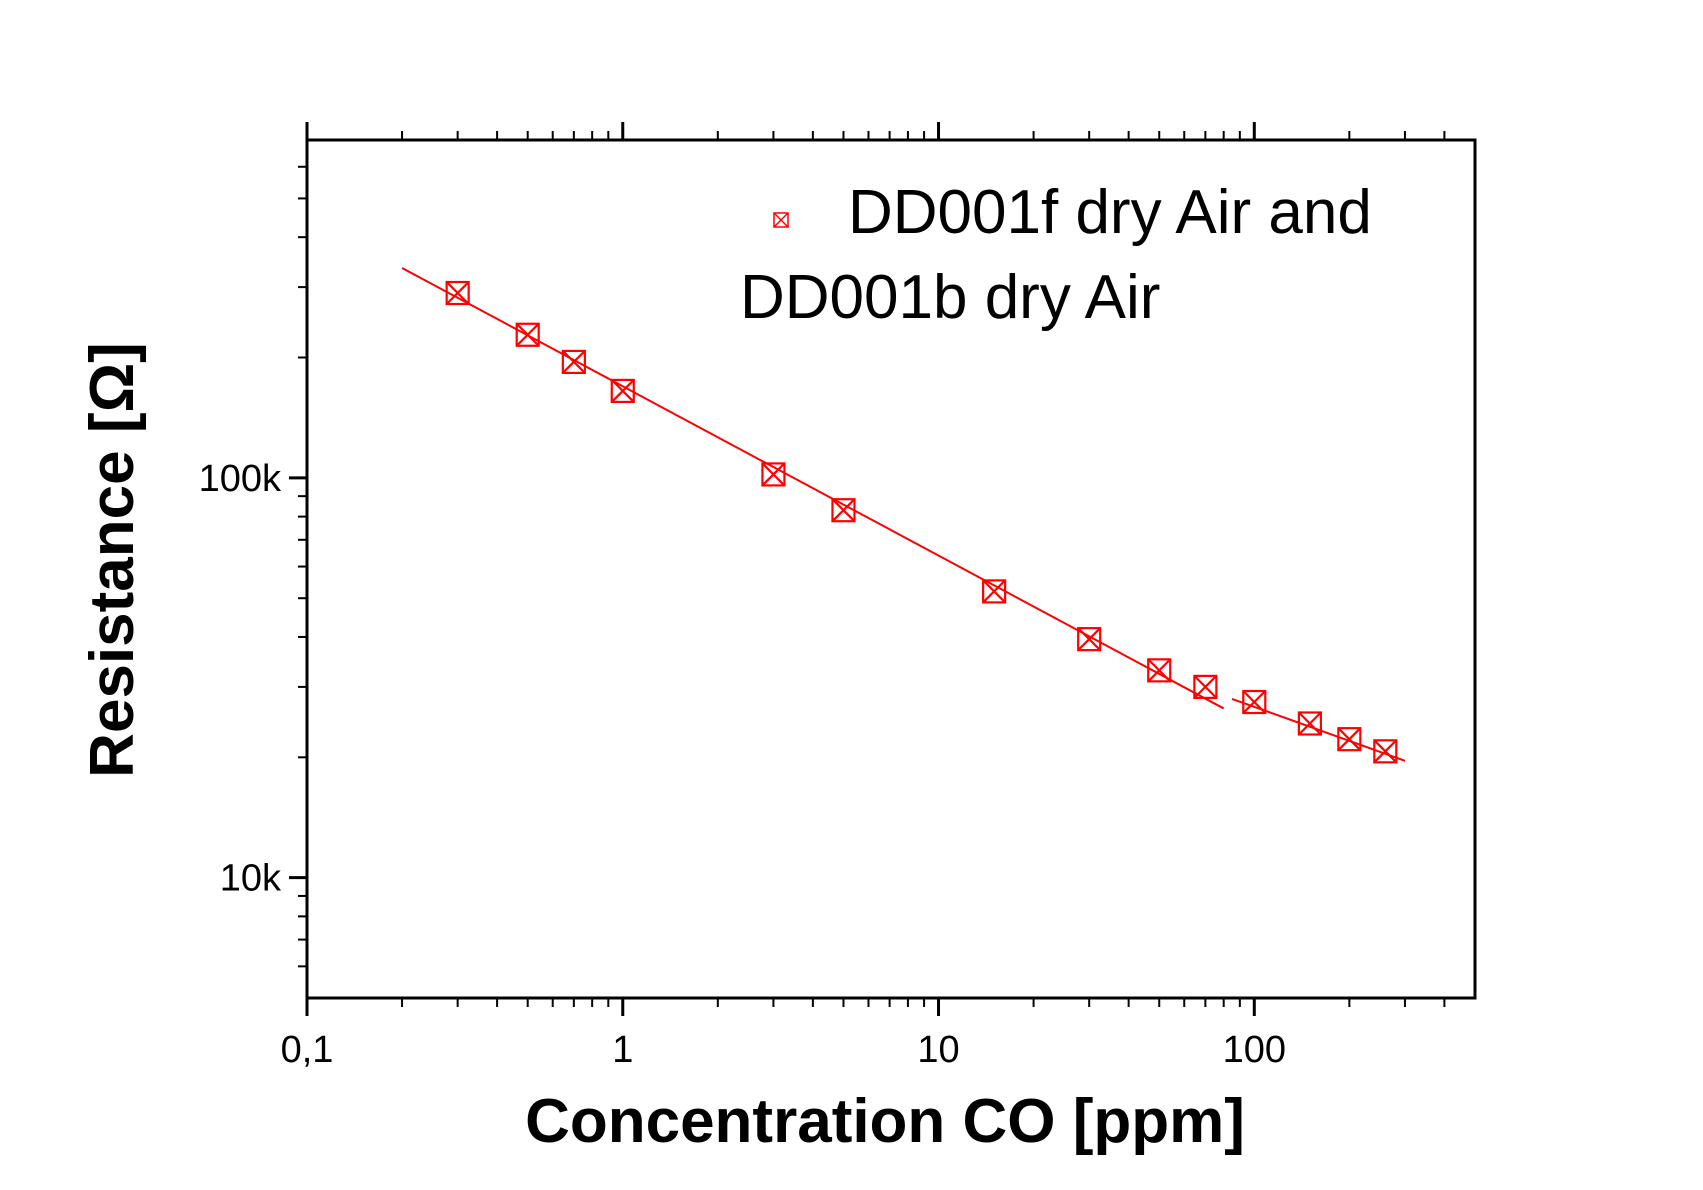 The image size is (1703, 1190). What do you see at coordinates (622, 1050) in the screenshot?
I see `x-tick-label: 1` at bounding box center [622, 1050].